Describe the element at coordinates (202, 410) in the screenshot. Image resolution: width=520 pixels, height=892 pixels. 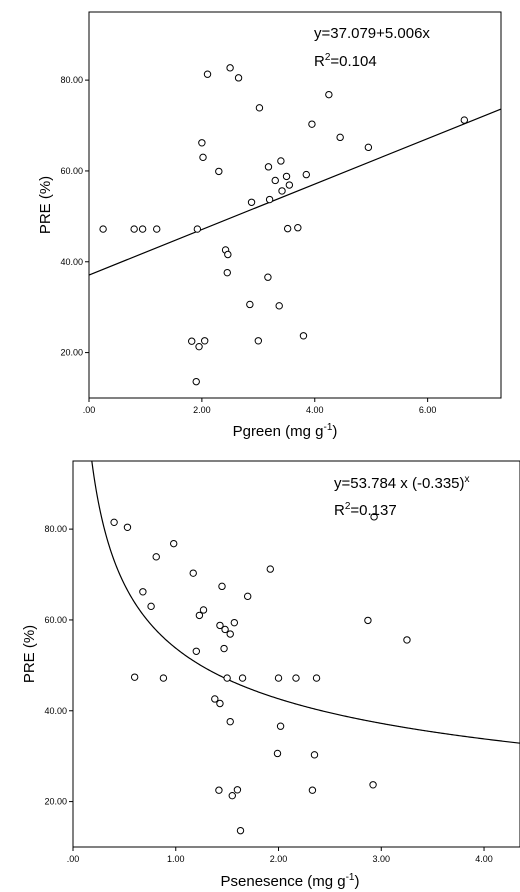
I see `x-tick-label: 2.00` at that location.